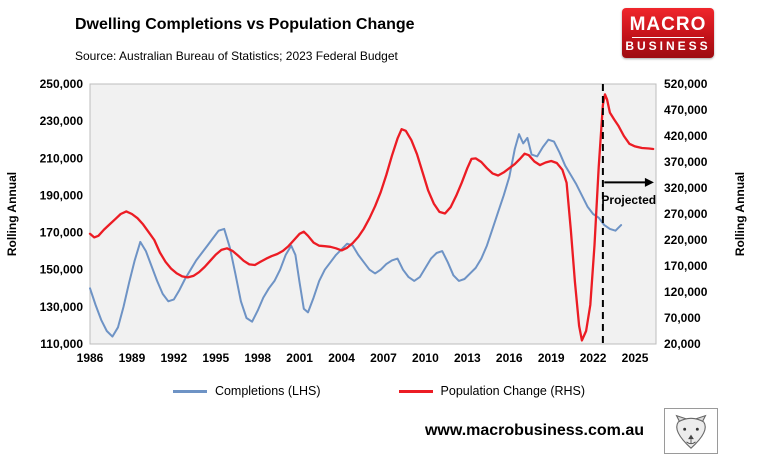  What do you see at coordinates (593, 358) in the screenshot?
I see `x-tick-label: 2022` at bounding box center [593, 358].